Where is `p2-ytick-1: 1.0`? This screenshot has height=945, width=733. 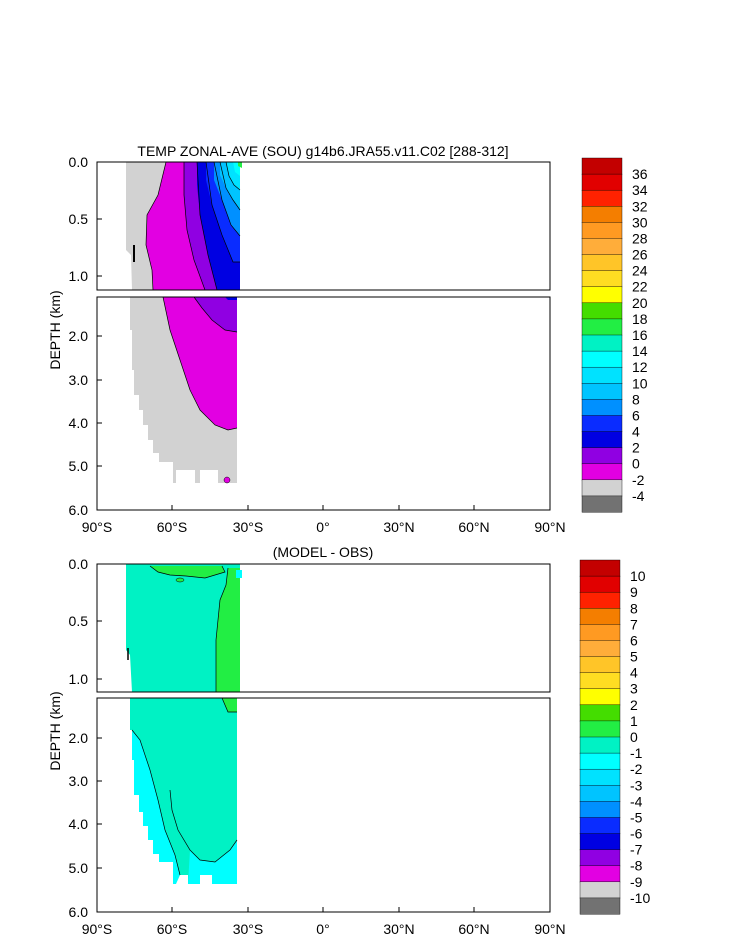
p2-ytick-1: 1.0 is located at coordinates (79, 679).